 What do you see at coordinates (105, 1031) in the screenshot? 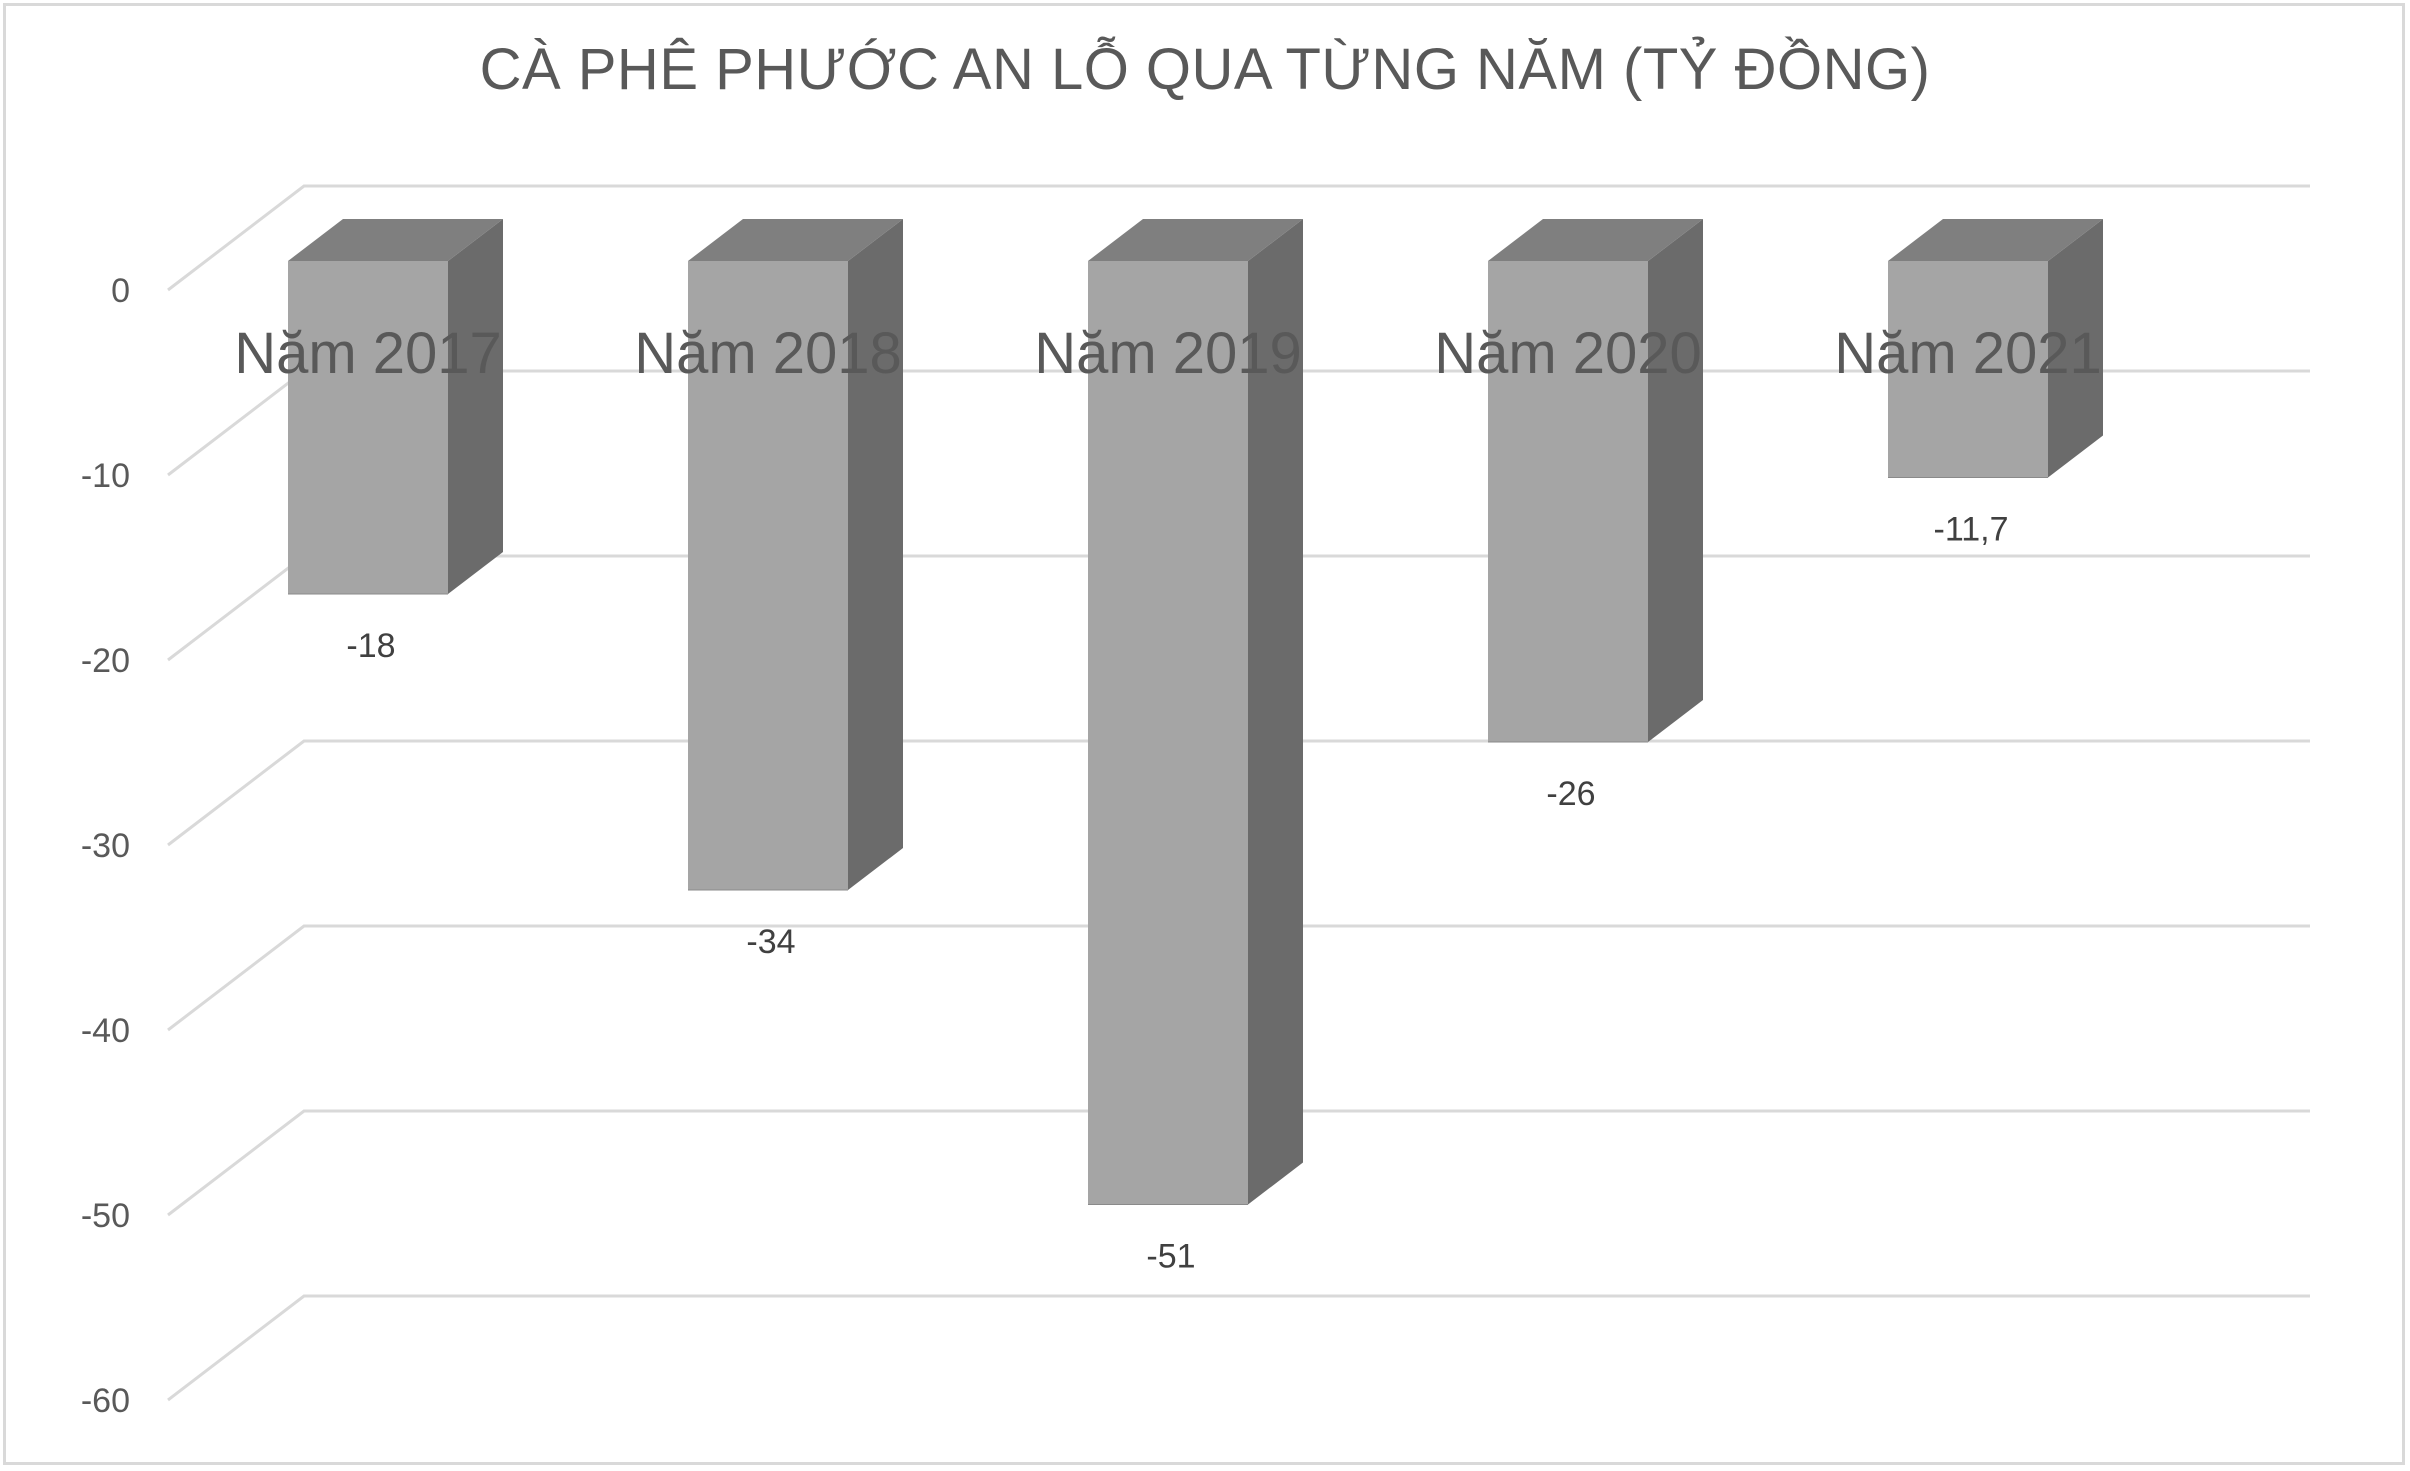
I see `y-tick-label: -40` at bounding box center [105, 1031].